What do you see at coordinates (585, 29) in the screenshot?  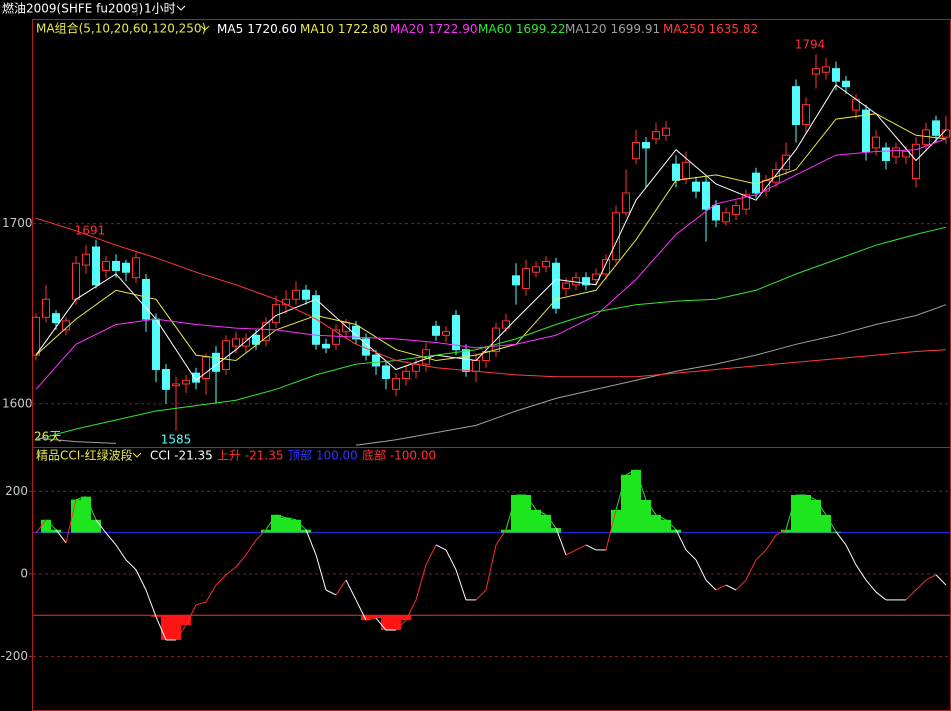 I see `ma-legend-name: MA120` at bounding box center [585, 29].